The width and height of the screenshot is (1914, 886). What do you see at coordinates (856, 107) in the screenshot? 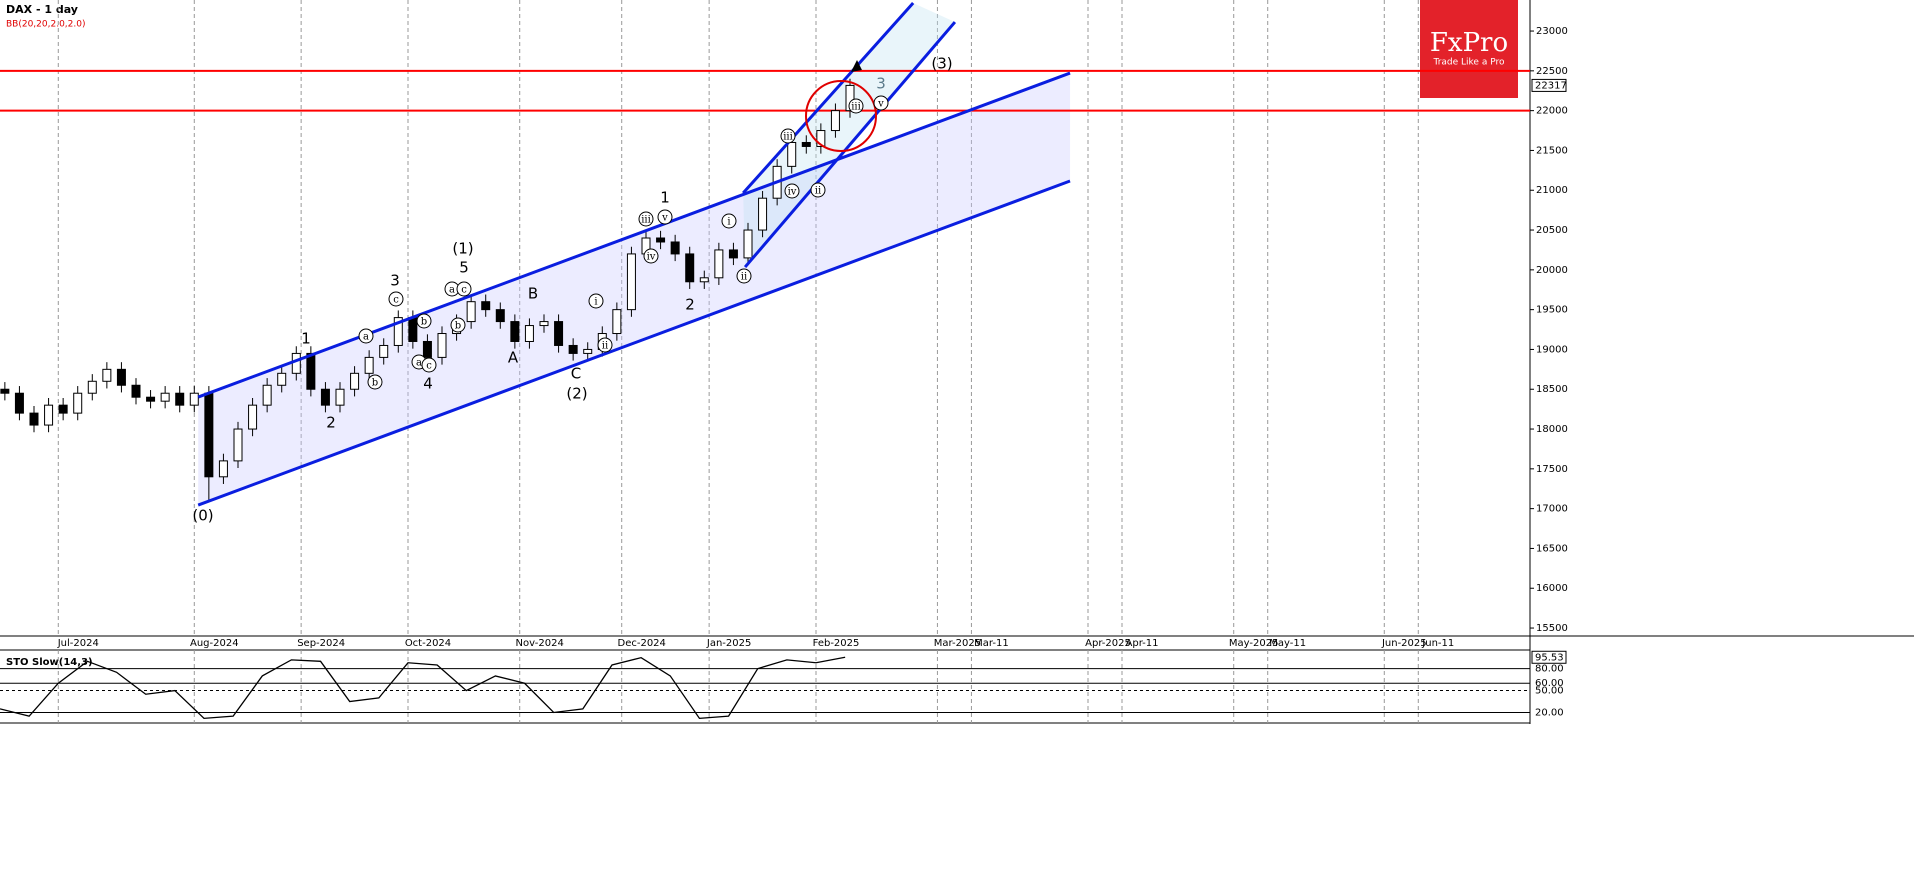
I see `subwave-label: iii` at bounding box center [856, 107].